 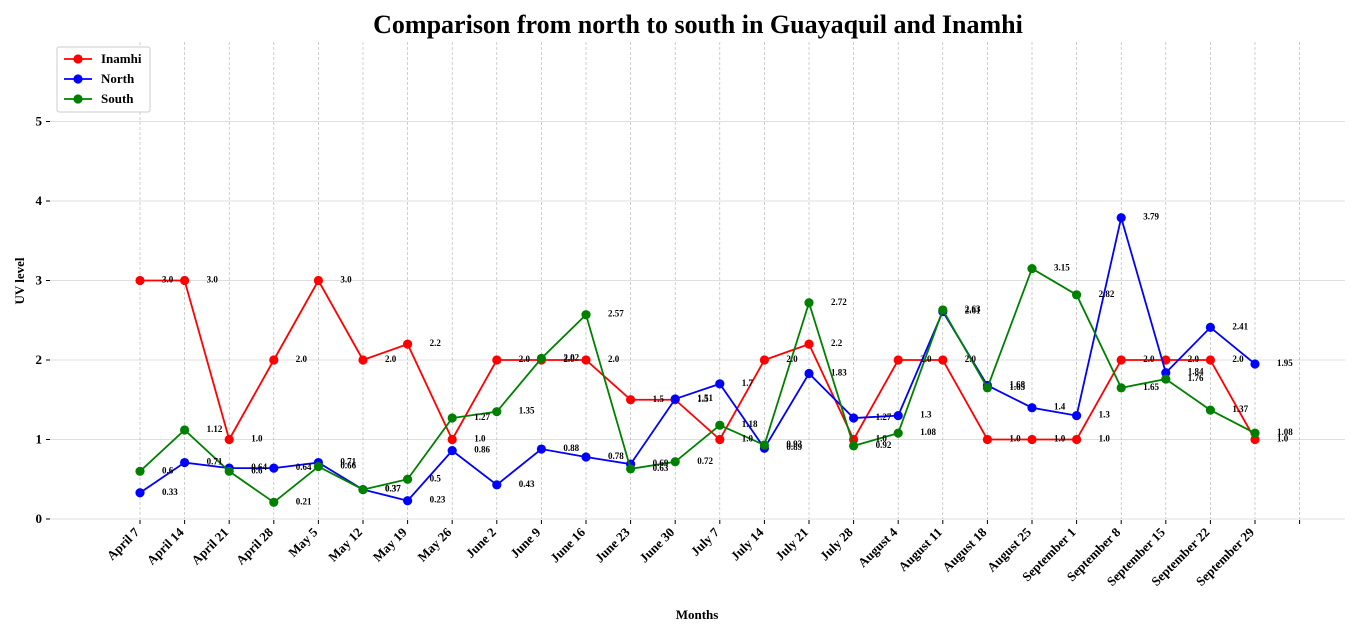 I want to click on data-label-north: 0.43, so click(x=527, y=484).